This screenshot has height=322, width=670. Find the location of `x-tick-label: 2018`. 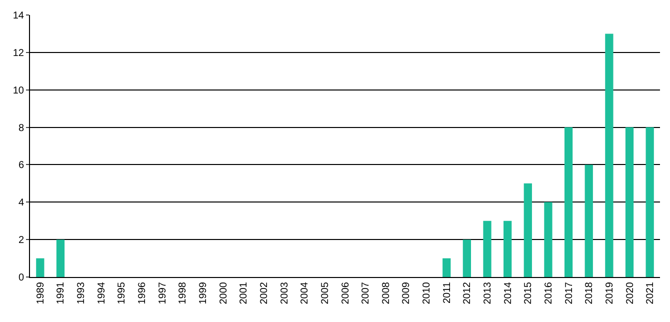

x-tick-label: 2018 is located at coordinates (590, 293).